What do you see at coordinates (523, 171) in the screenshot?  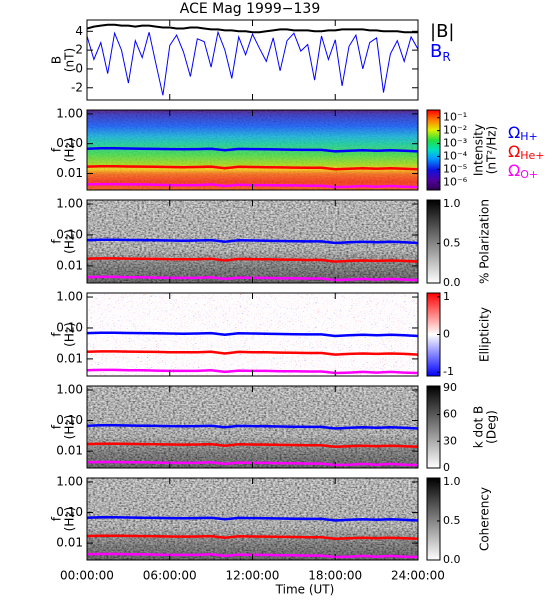 I see `ion-label: ΩO+` at bounding box center [523, 171].